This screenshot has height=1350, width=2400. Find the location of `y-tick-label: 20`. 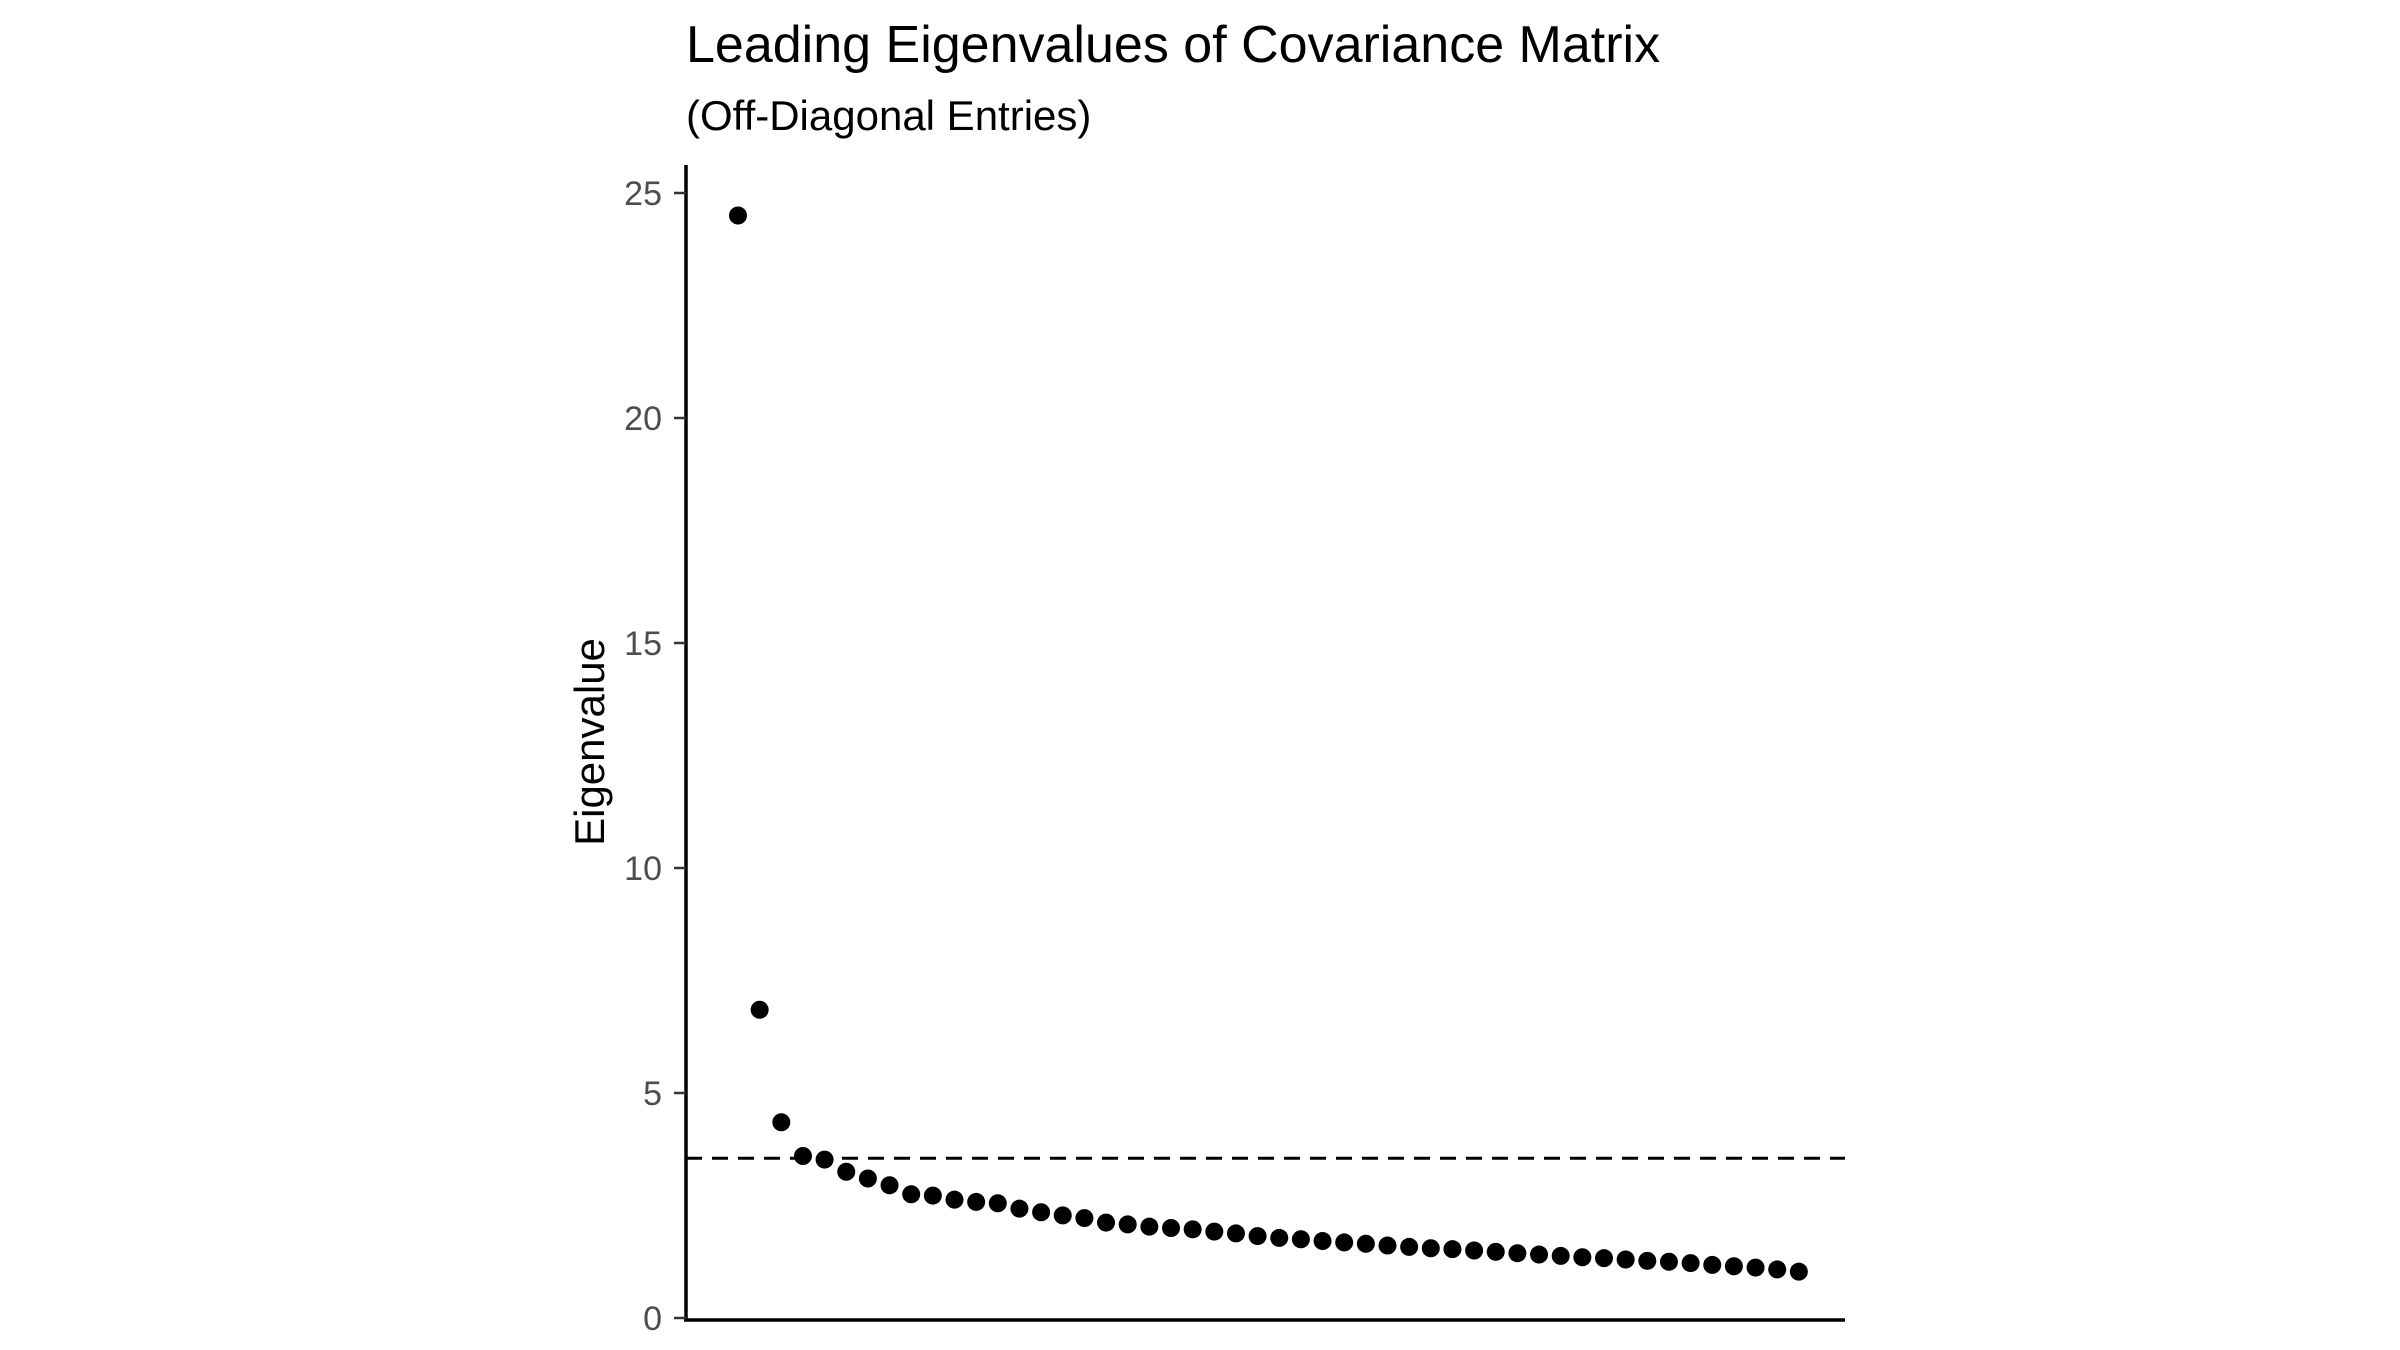

y-tick-label: 20 is located at coordinates (643, 419).